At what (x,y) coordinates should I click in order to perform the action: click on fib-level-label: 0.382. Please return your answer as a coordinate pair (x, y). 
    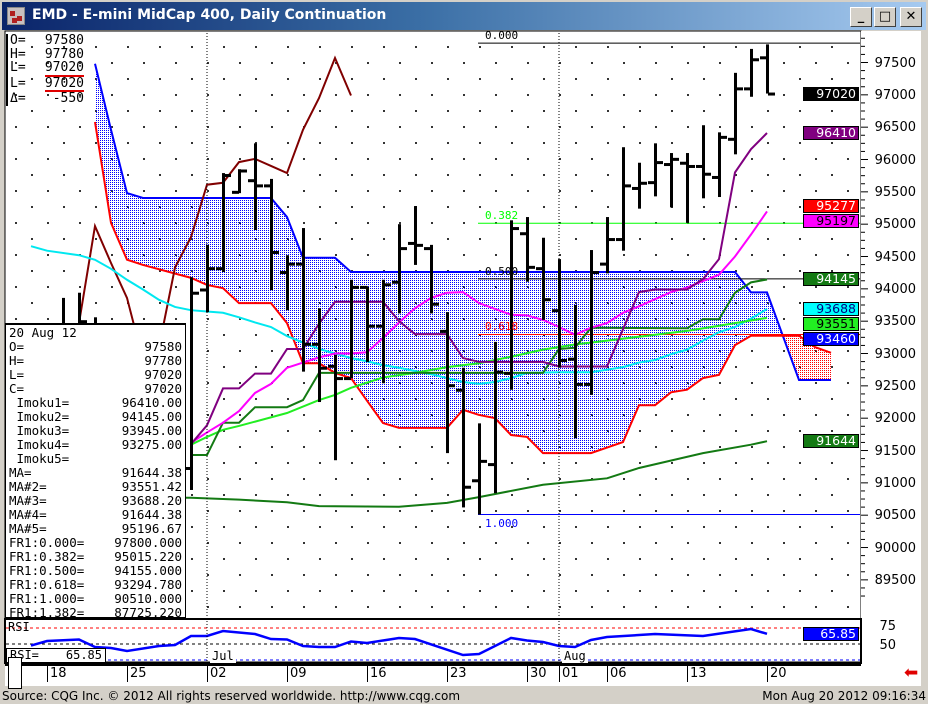
    Looking at the image, I should click on (502, 216).